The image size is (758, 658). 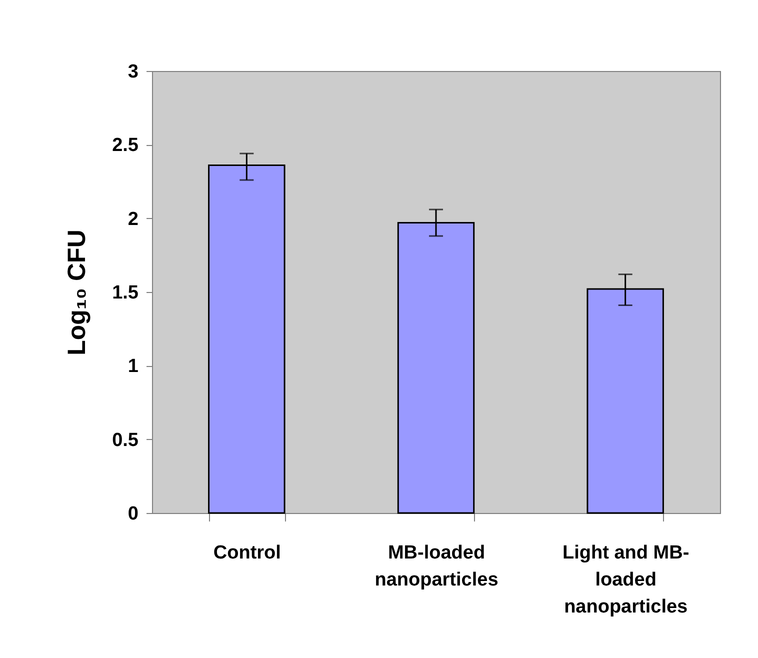 What do you see at coordinates (133, 367) in the screenshot?
I see `y-tick-label: 1` at bounding box center [133, 367].